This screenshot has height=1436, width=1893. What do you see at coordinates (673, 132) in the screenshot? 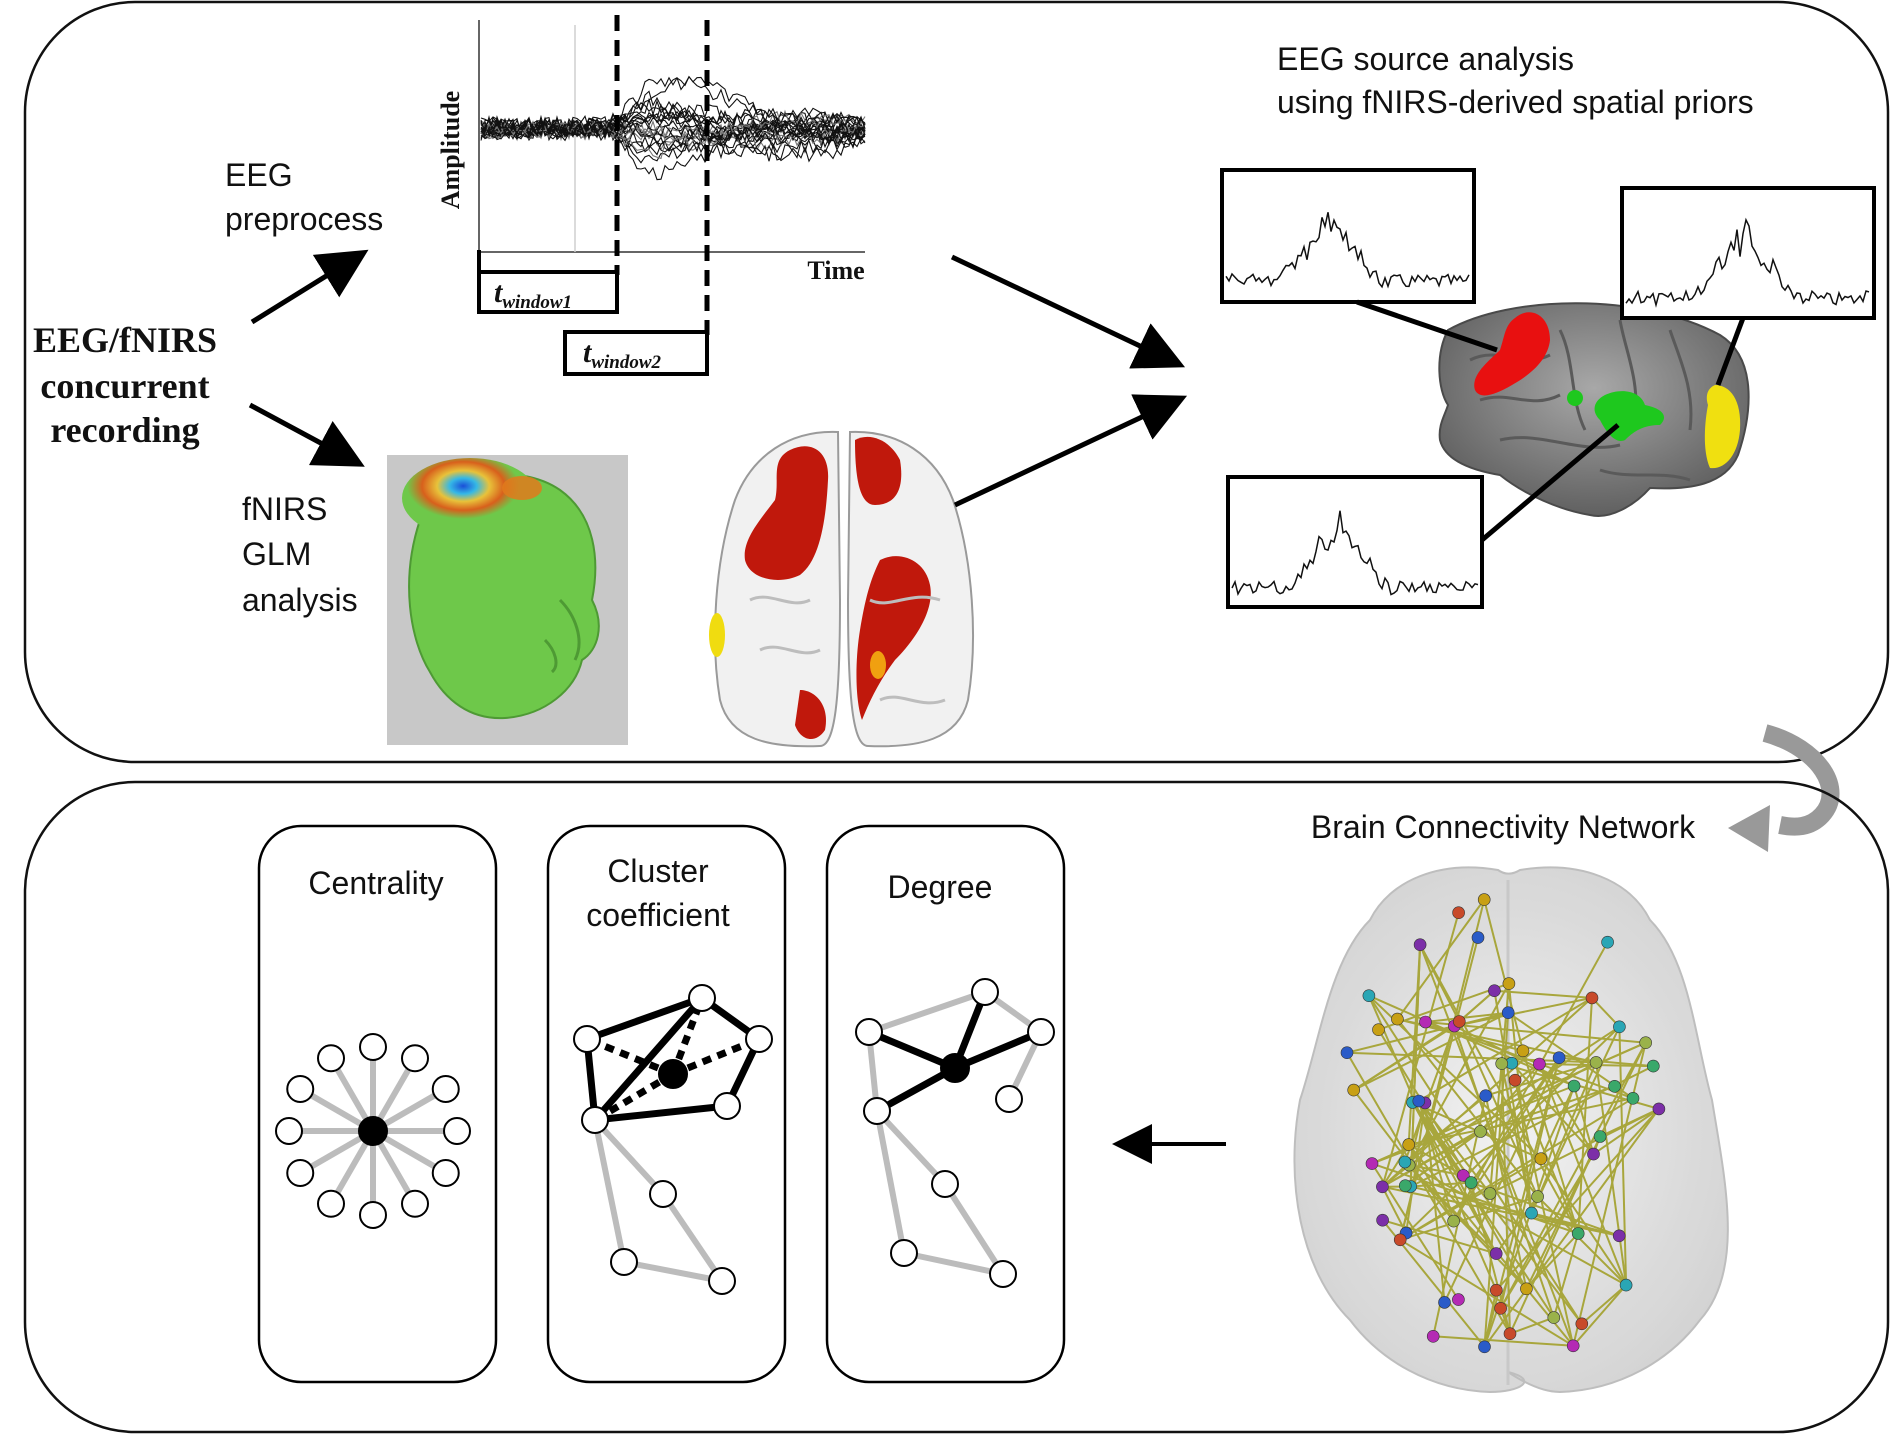
I see `eeg-trace` at bounding box center [673, 132].